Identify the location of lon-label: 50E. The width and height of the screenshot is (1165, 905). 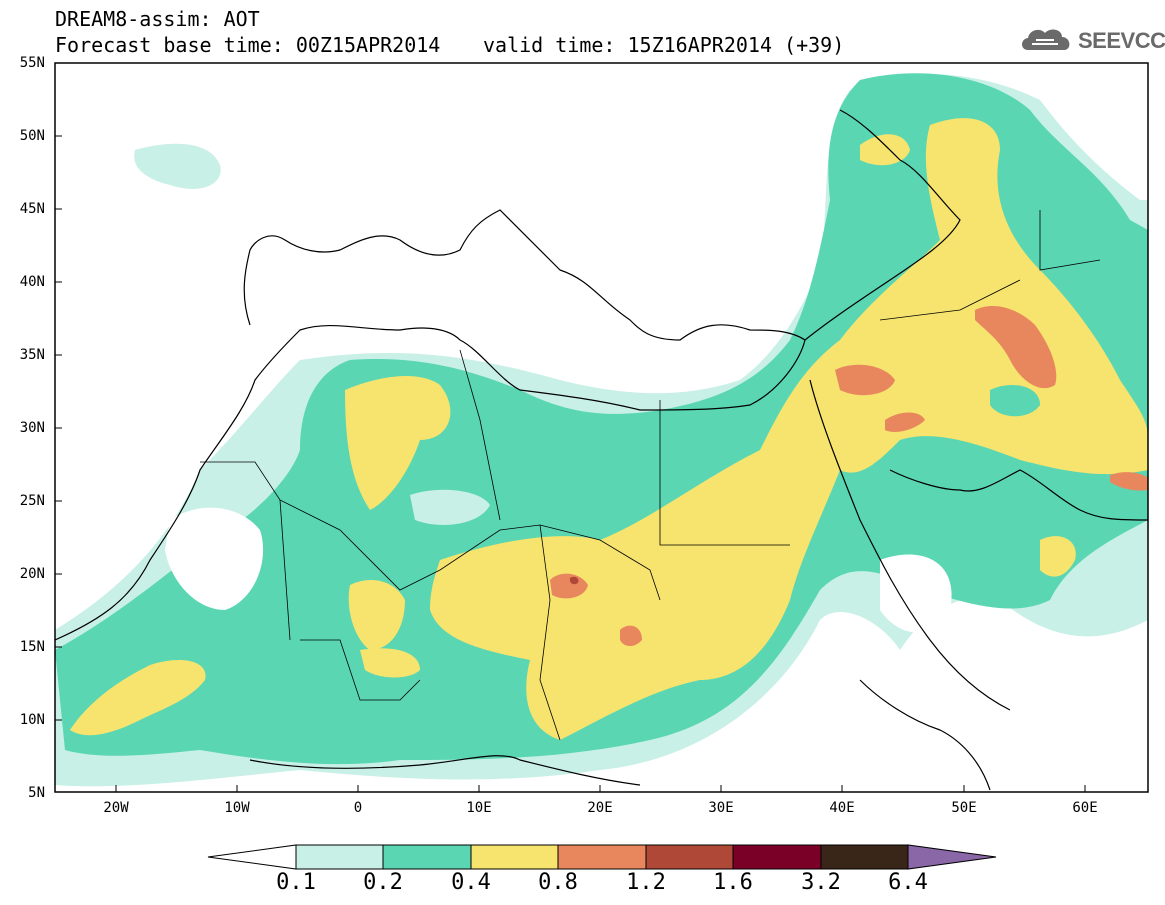
(964, 808).